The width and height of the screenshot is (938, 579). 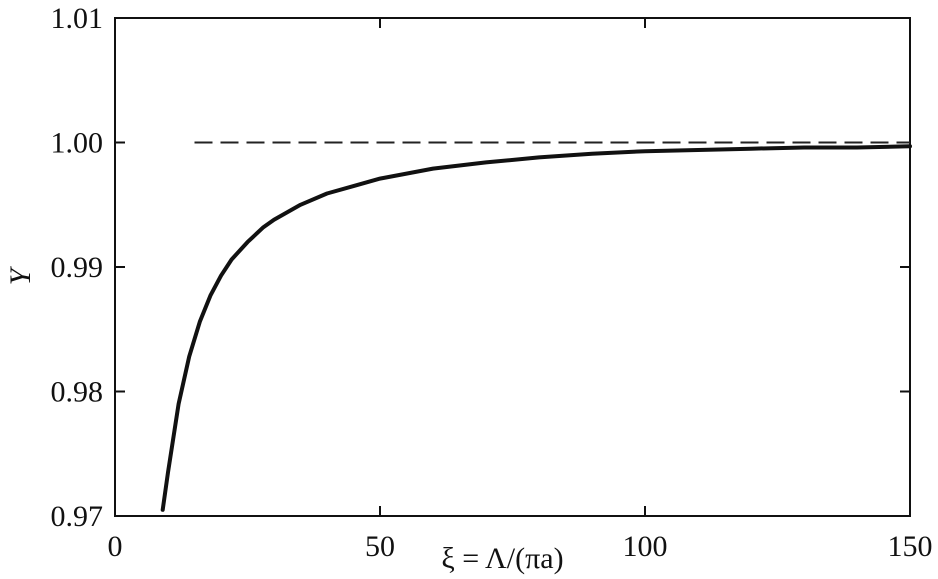 I want to click on y-tick-label: 0.97, so click(x=77, y=516).